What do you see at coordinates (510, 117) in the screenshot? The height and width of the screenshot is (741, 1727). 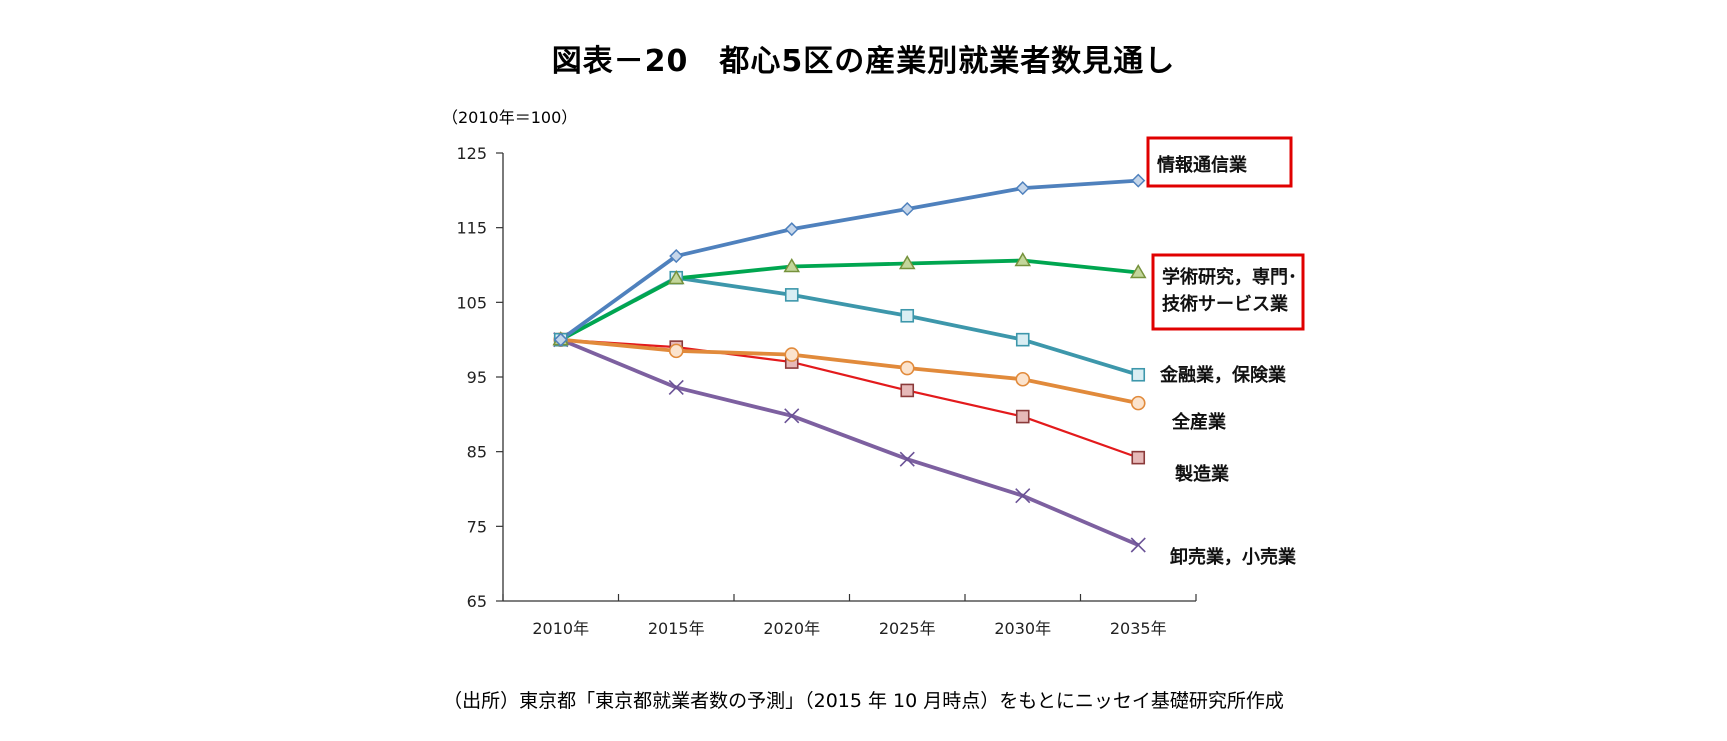 I see `y-axis-unit-label: （2010年＝100）` at bounding box center [510, 117].